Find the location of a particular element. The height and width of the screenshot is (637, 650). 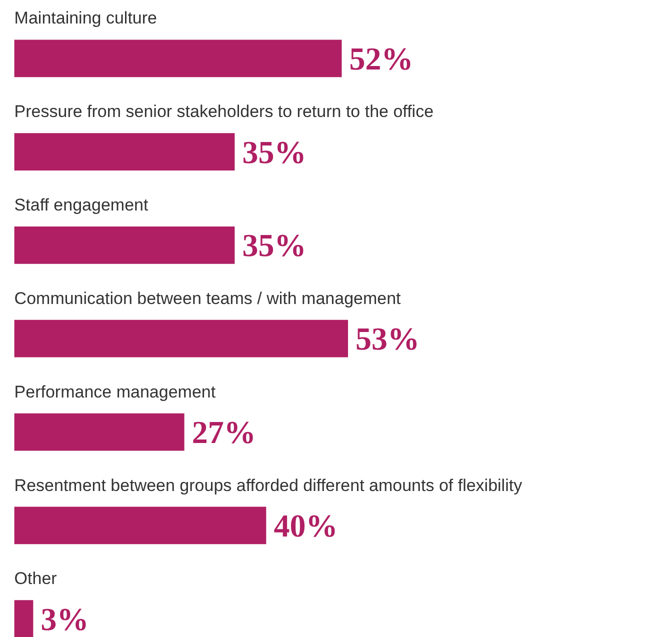

y-tick-label: Performance management is located at coordinates (115, 392).